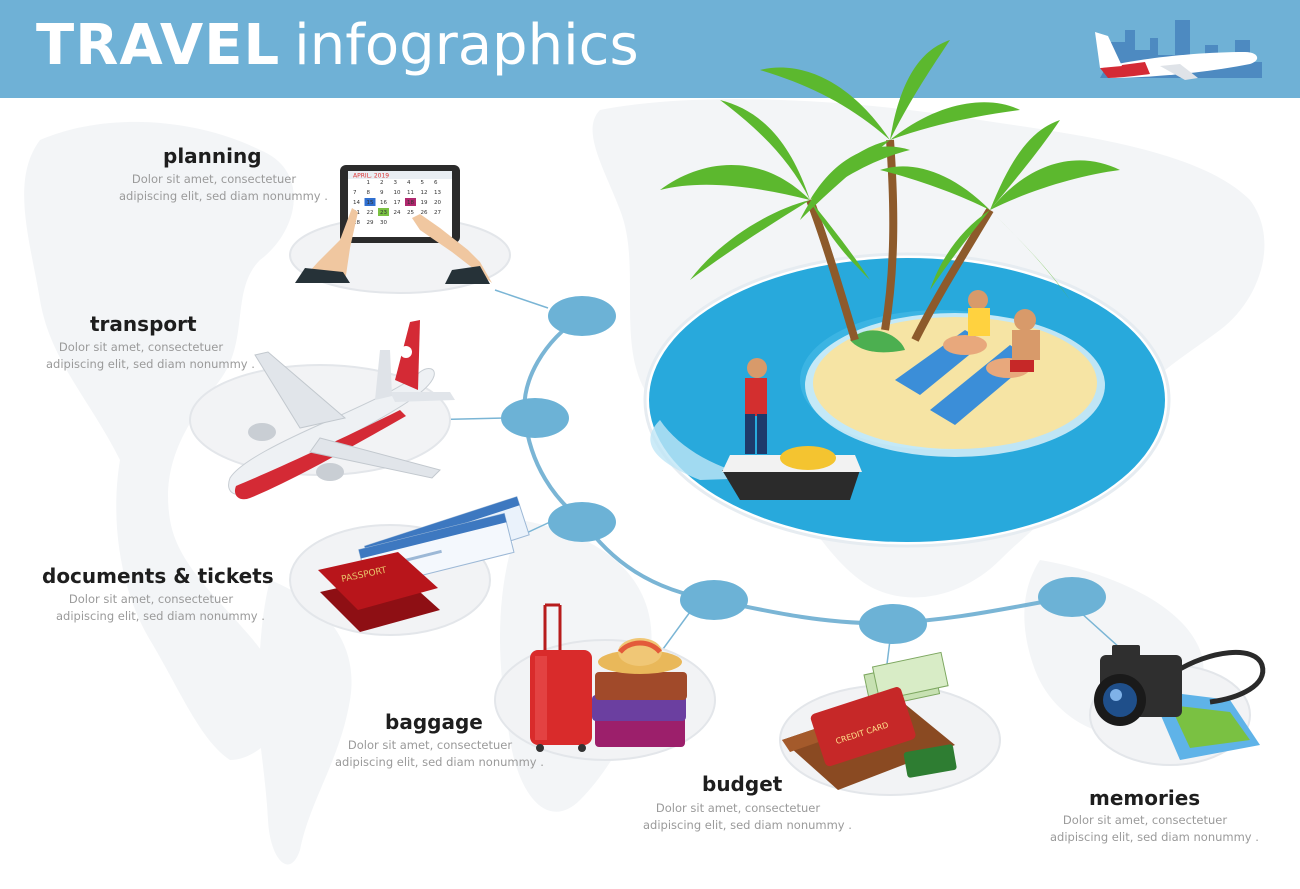 The height and width of the screenshot is (889, 1300). I want to click on sunbeds, so click(967, 357).